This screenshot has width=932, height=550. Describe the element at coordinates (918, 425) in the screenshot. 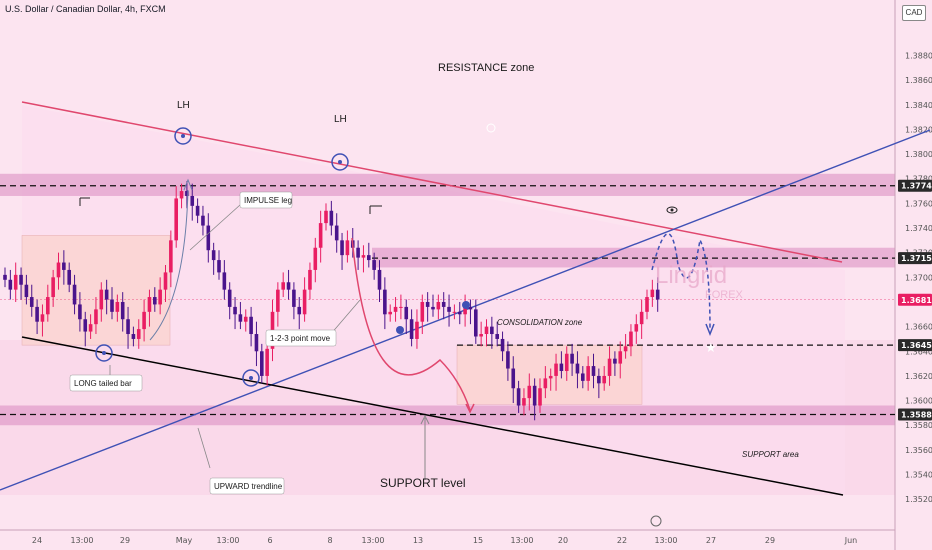

I see `y-tick-label: 1.35800` at that location.